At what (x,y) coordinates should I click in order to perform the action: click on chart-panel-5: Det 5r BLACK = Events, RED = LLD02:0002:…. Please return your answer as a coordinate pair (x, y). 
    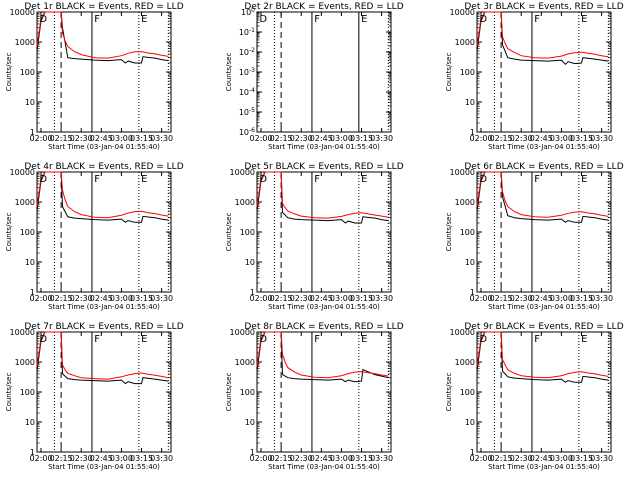
    Looking at the image, I should click on (314, 236).